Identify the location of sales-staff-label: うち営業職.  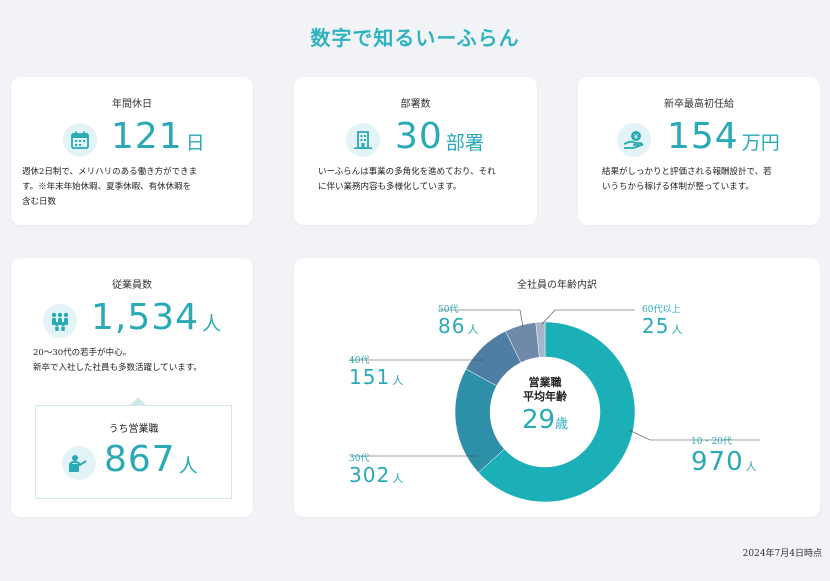
(133, 429).